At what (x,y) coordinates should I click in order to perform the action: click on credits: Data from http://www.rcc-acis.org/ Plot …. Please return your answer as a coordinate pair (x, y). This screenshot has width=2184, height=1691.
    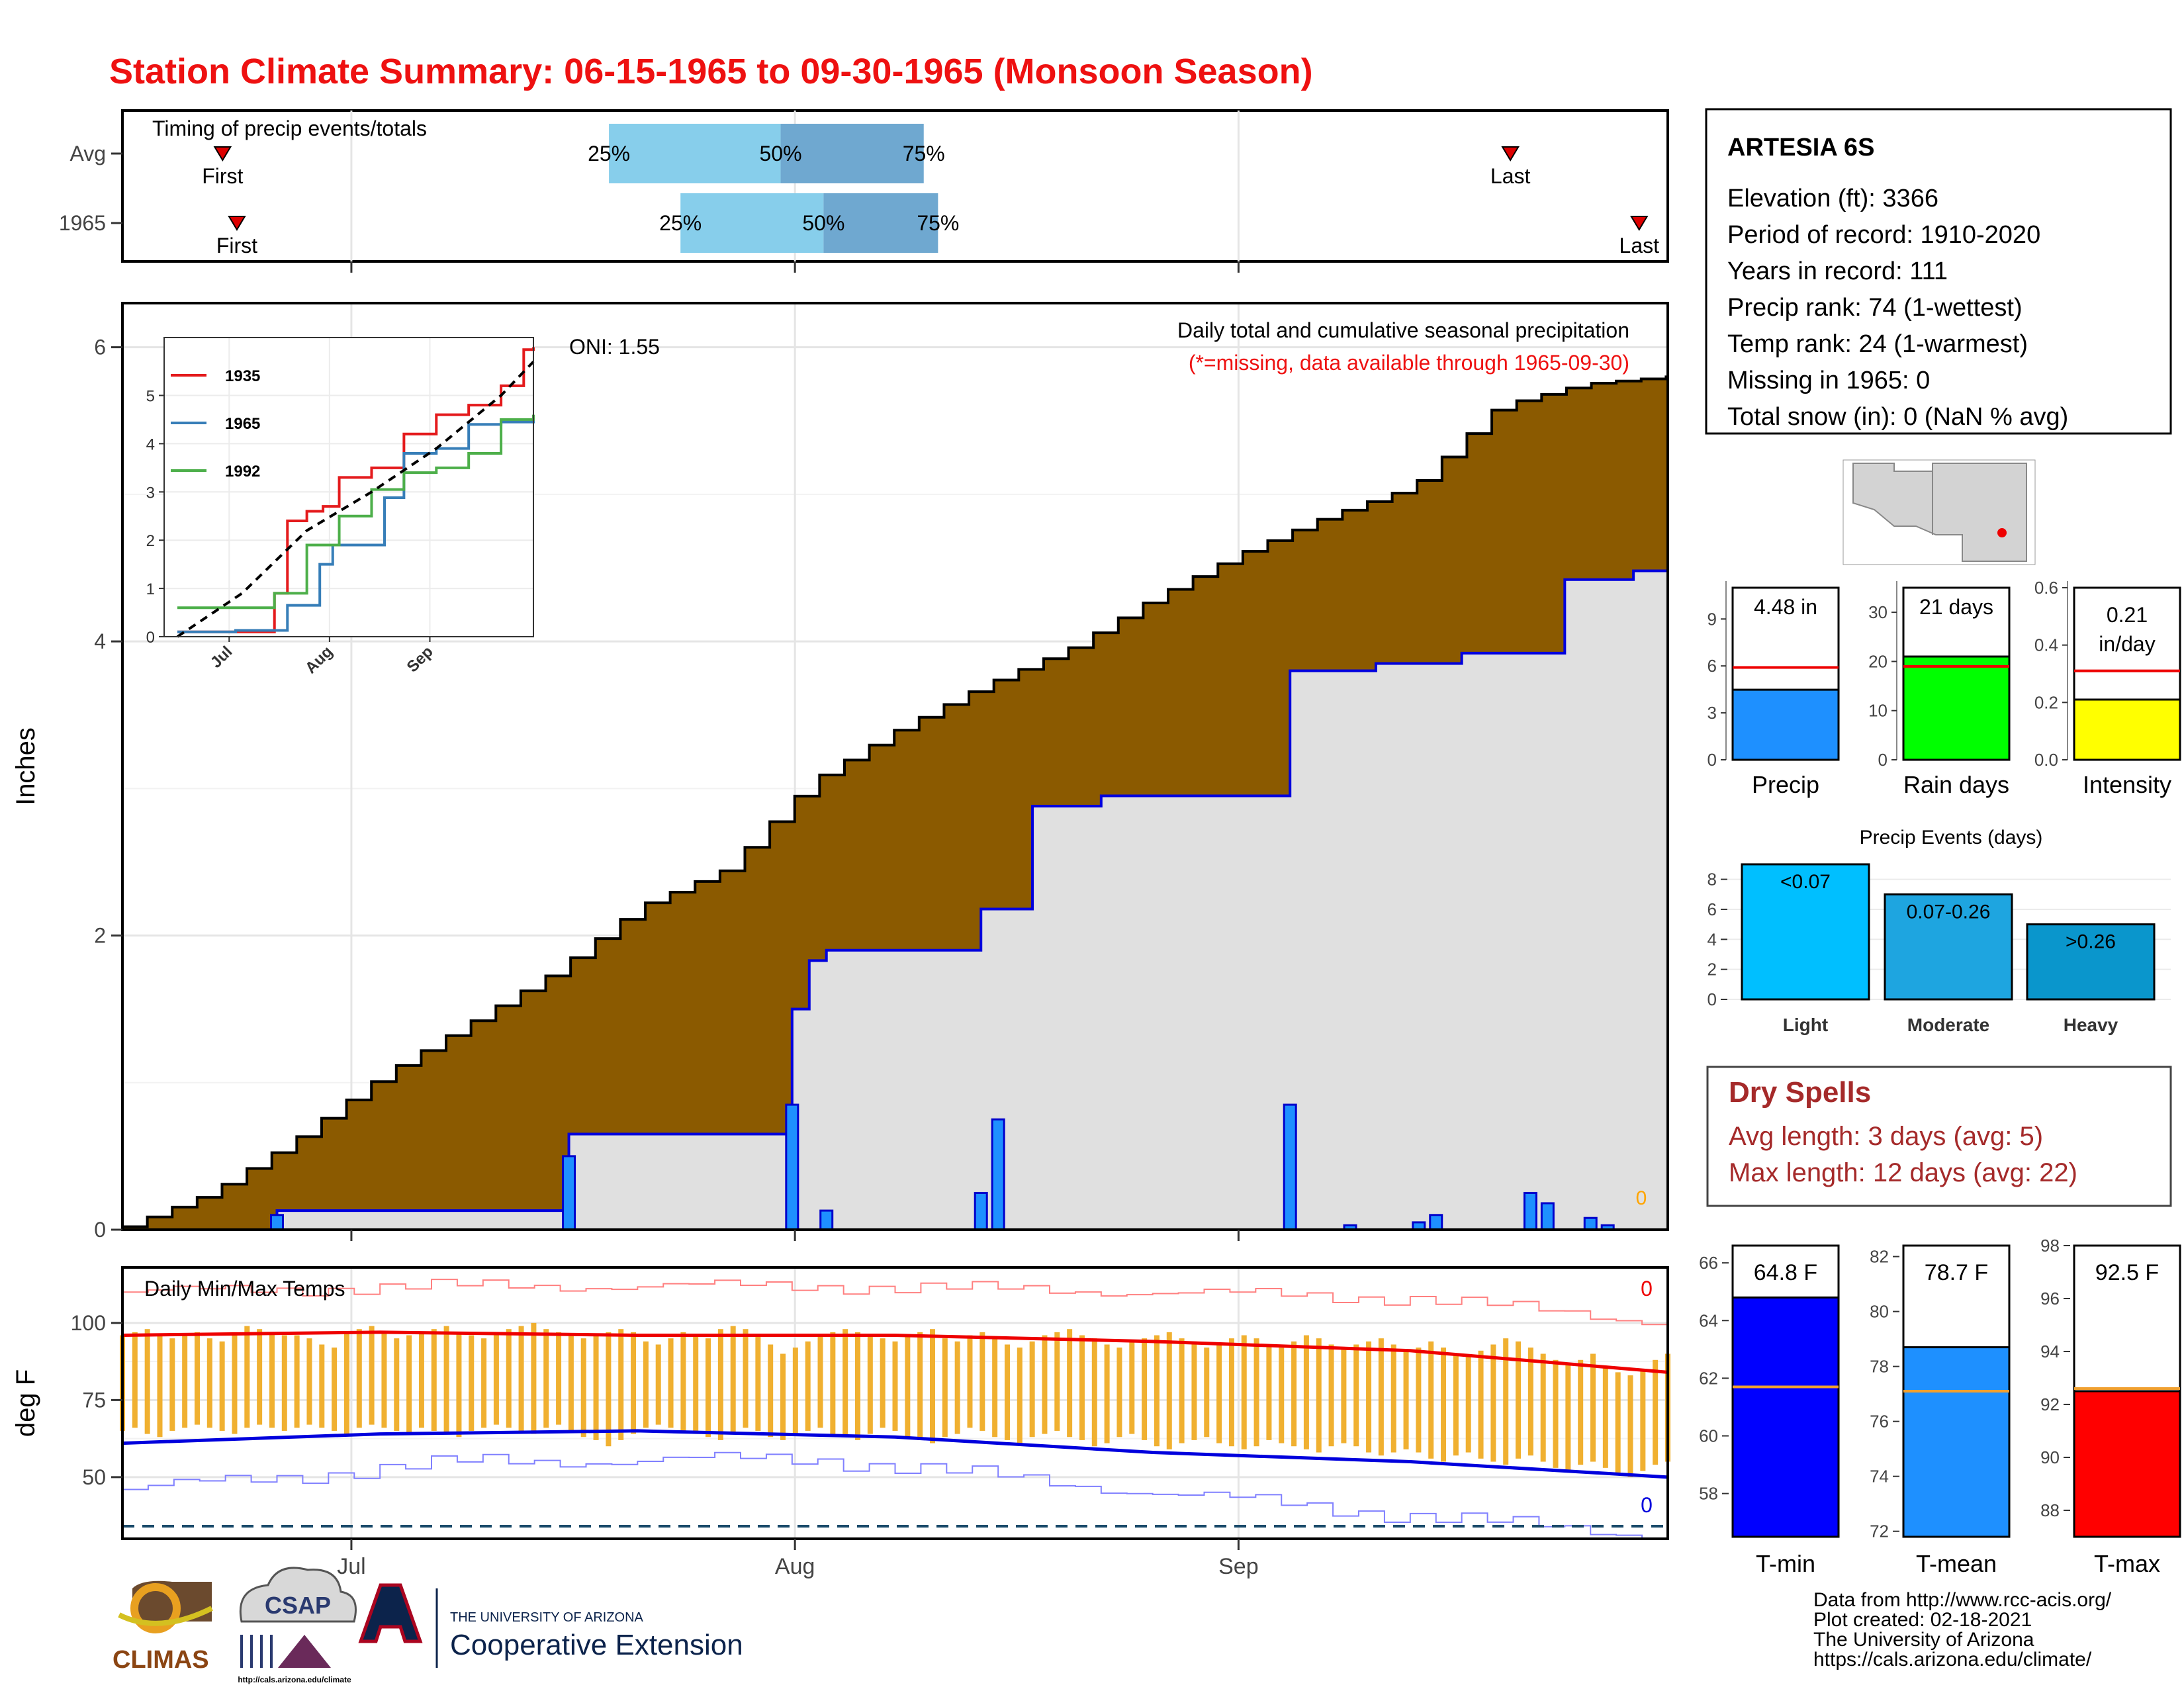
    Looking at the image, I should click on (1962, 1629).